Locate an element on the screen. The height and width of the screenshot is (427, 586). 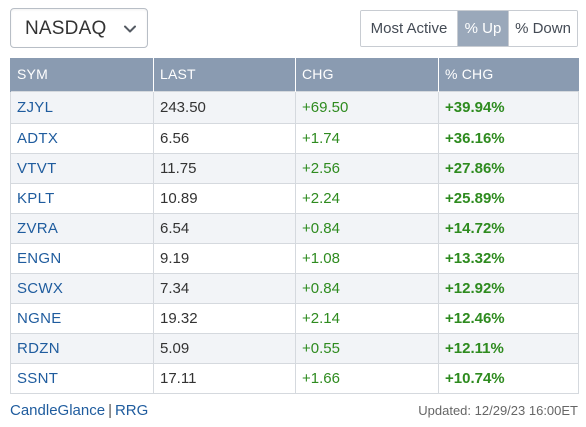
mover-filter-group: Most Active % Up % Down is located at coordinates (469, 28).